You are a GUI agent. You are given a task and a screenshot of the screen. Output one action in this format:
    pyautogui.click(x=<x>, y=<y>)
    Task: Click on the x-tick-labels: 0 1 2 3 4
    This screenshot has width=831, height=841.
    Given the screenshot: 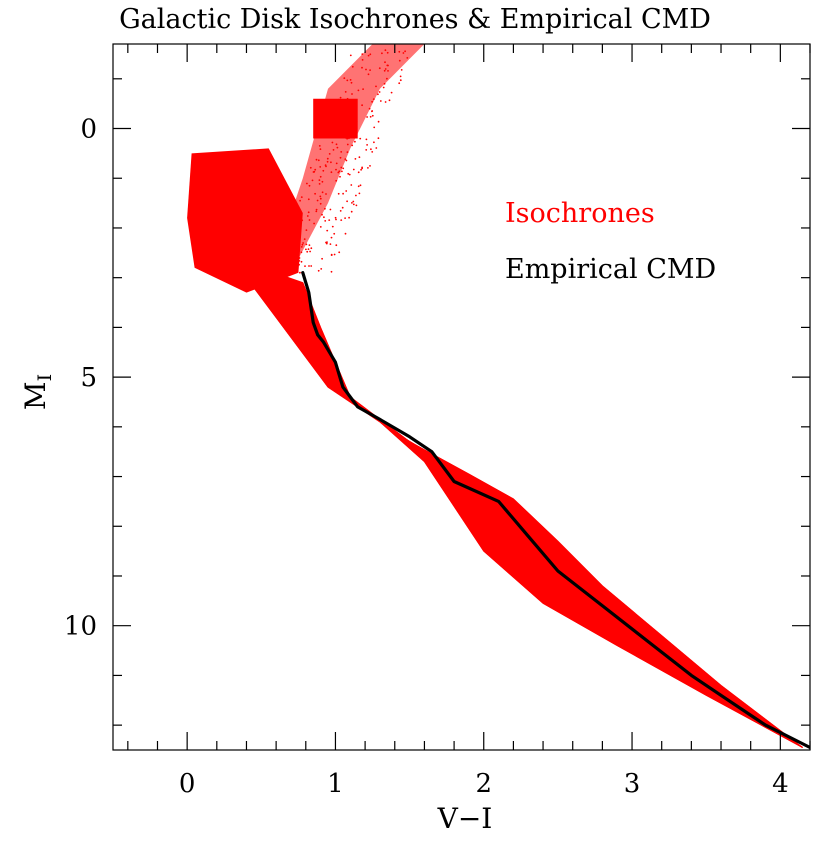 What is the action you would take?
    pyautogui.click(x=484, y=784)
    